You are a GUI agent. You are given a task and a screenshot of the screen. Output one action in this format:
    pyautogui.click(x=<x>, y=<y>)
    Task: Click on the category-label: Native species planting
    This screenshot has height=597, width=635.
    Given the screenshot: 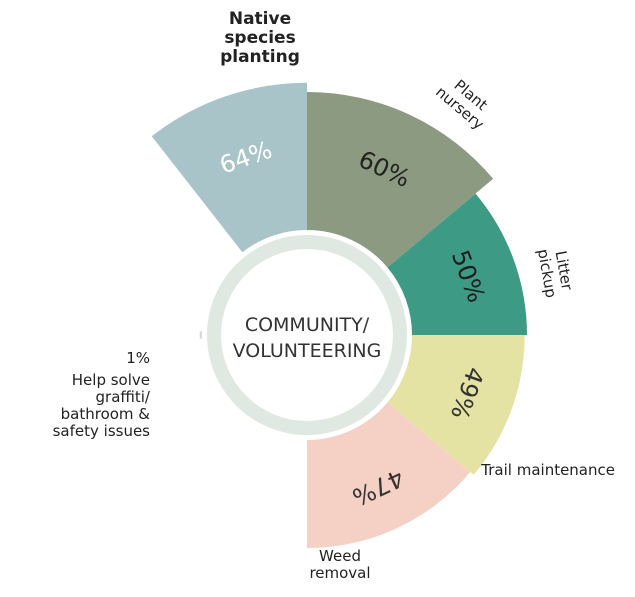 What is the action you would take?
    pyautogui.click(x=260, y=38)
    